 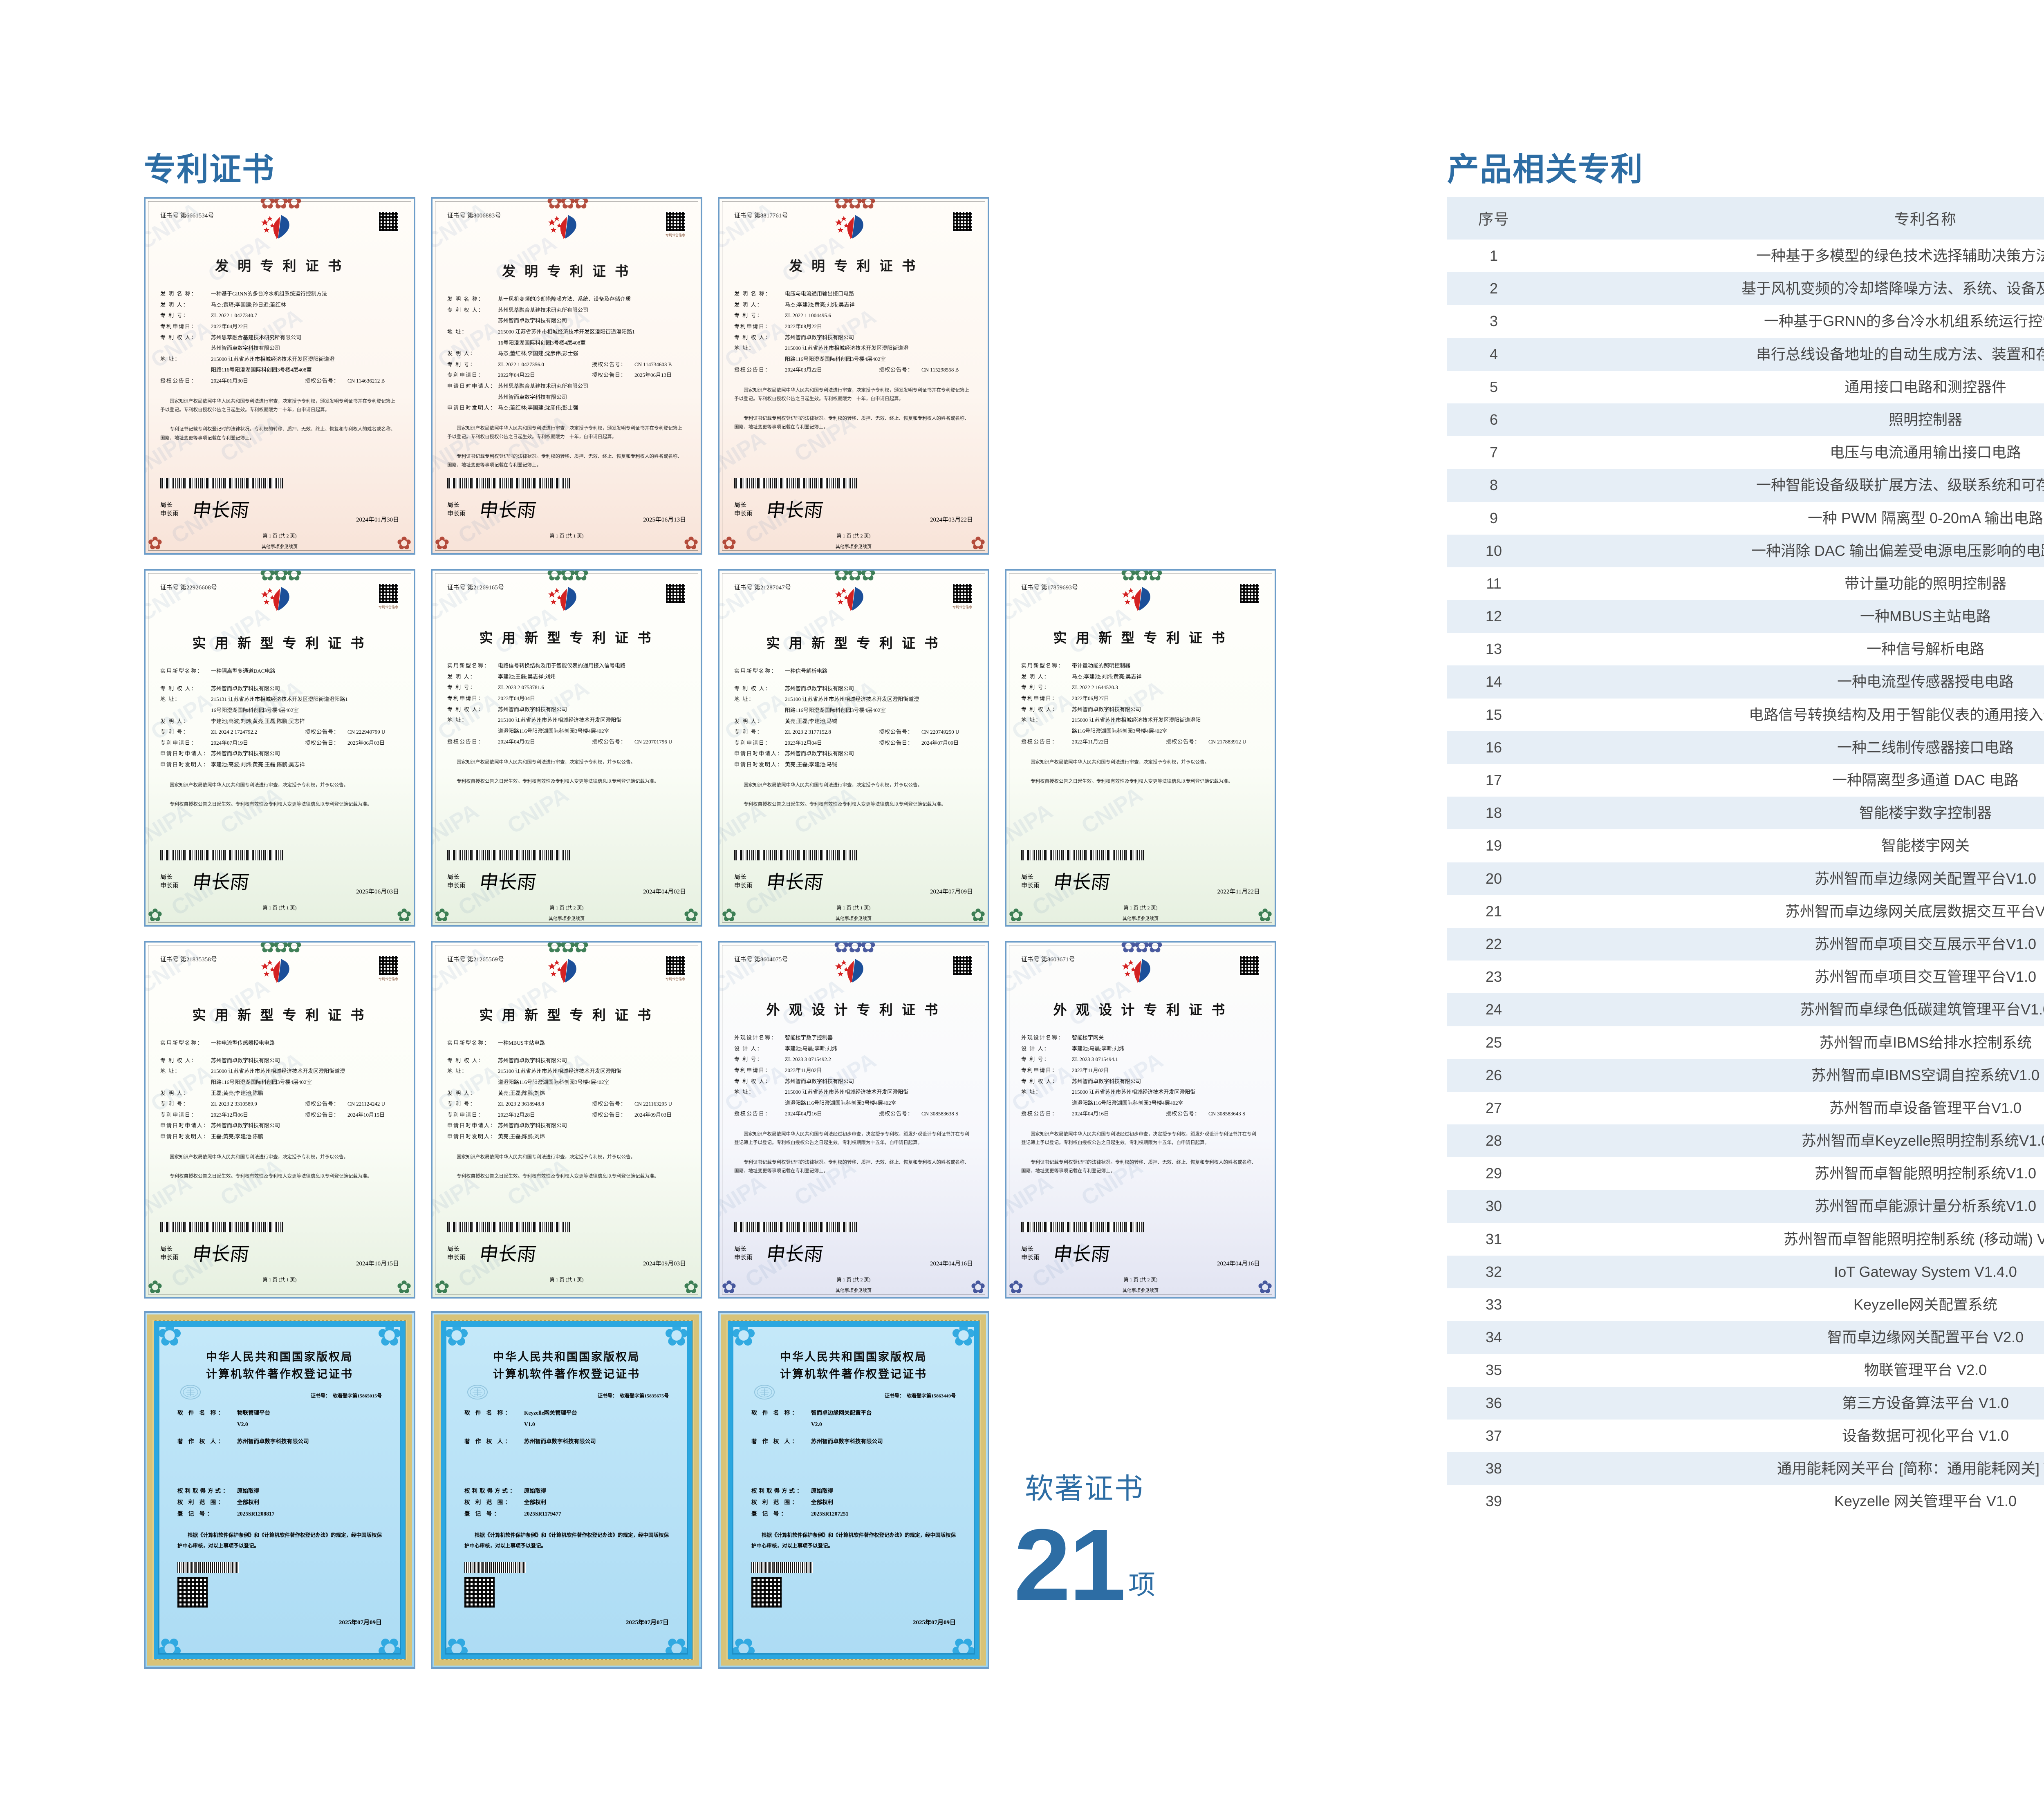 I want to click on field-applicant-at-filing: 申请日时申请人： 苏州智而卓数字科技有限公司, so click(x=566, y=1125).